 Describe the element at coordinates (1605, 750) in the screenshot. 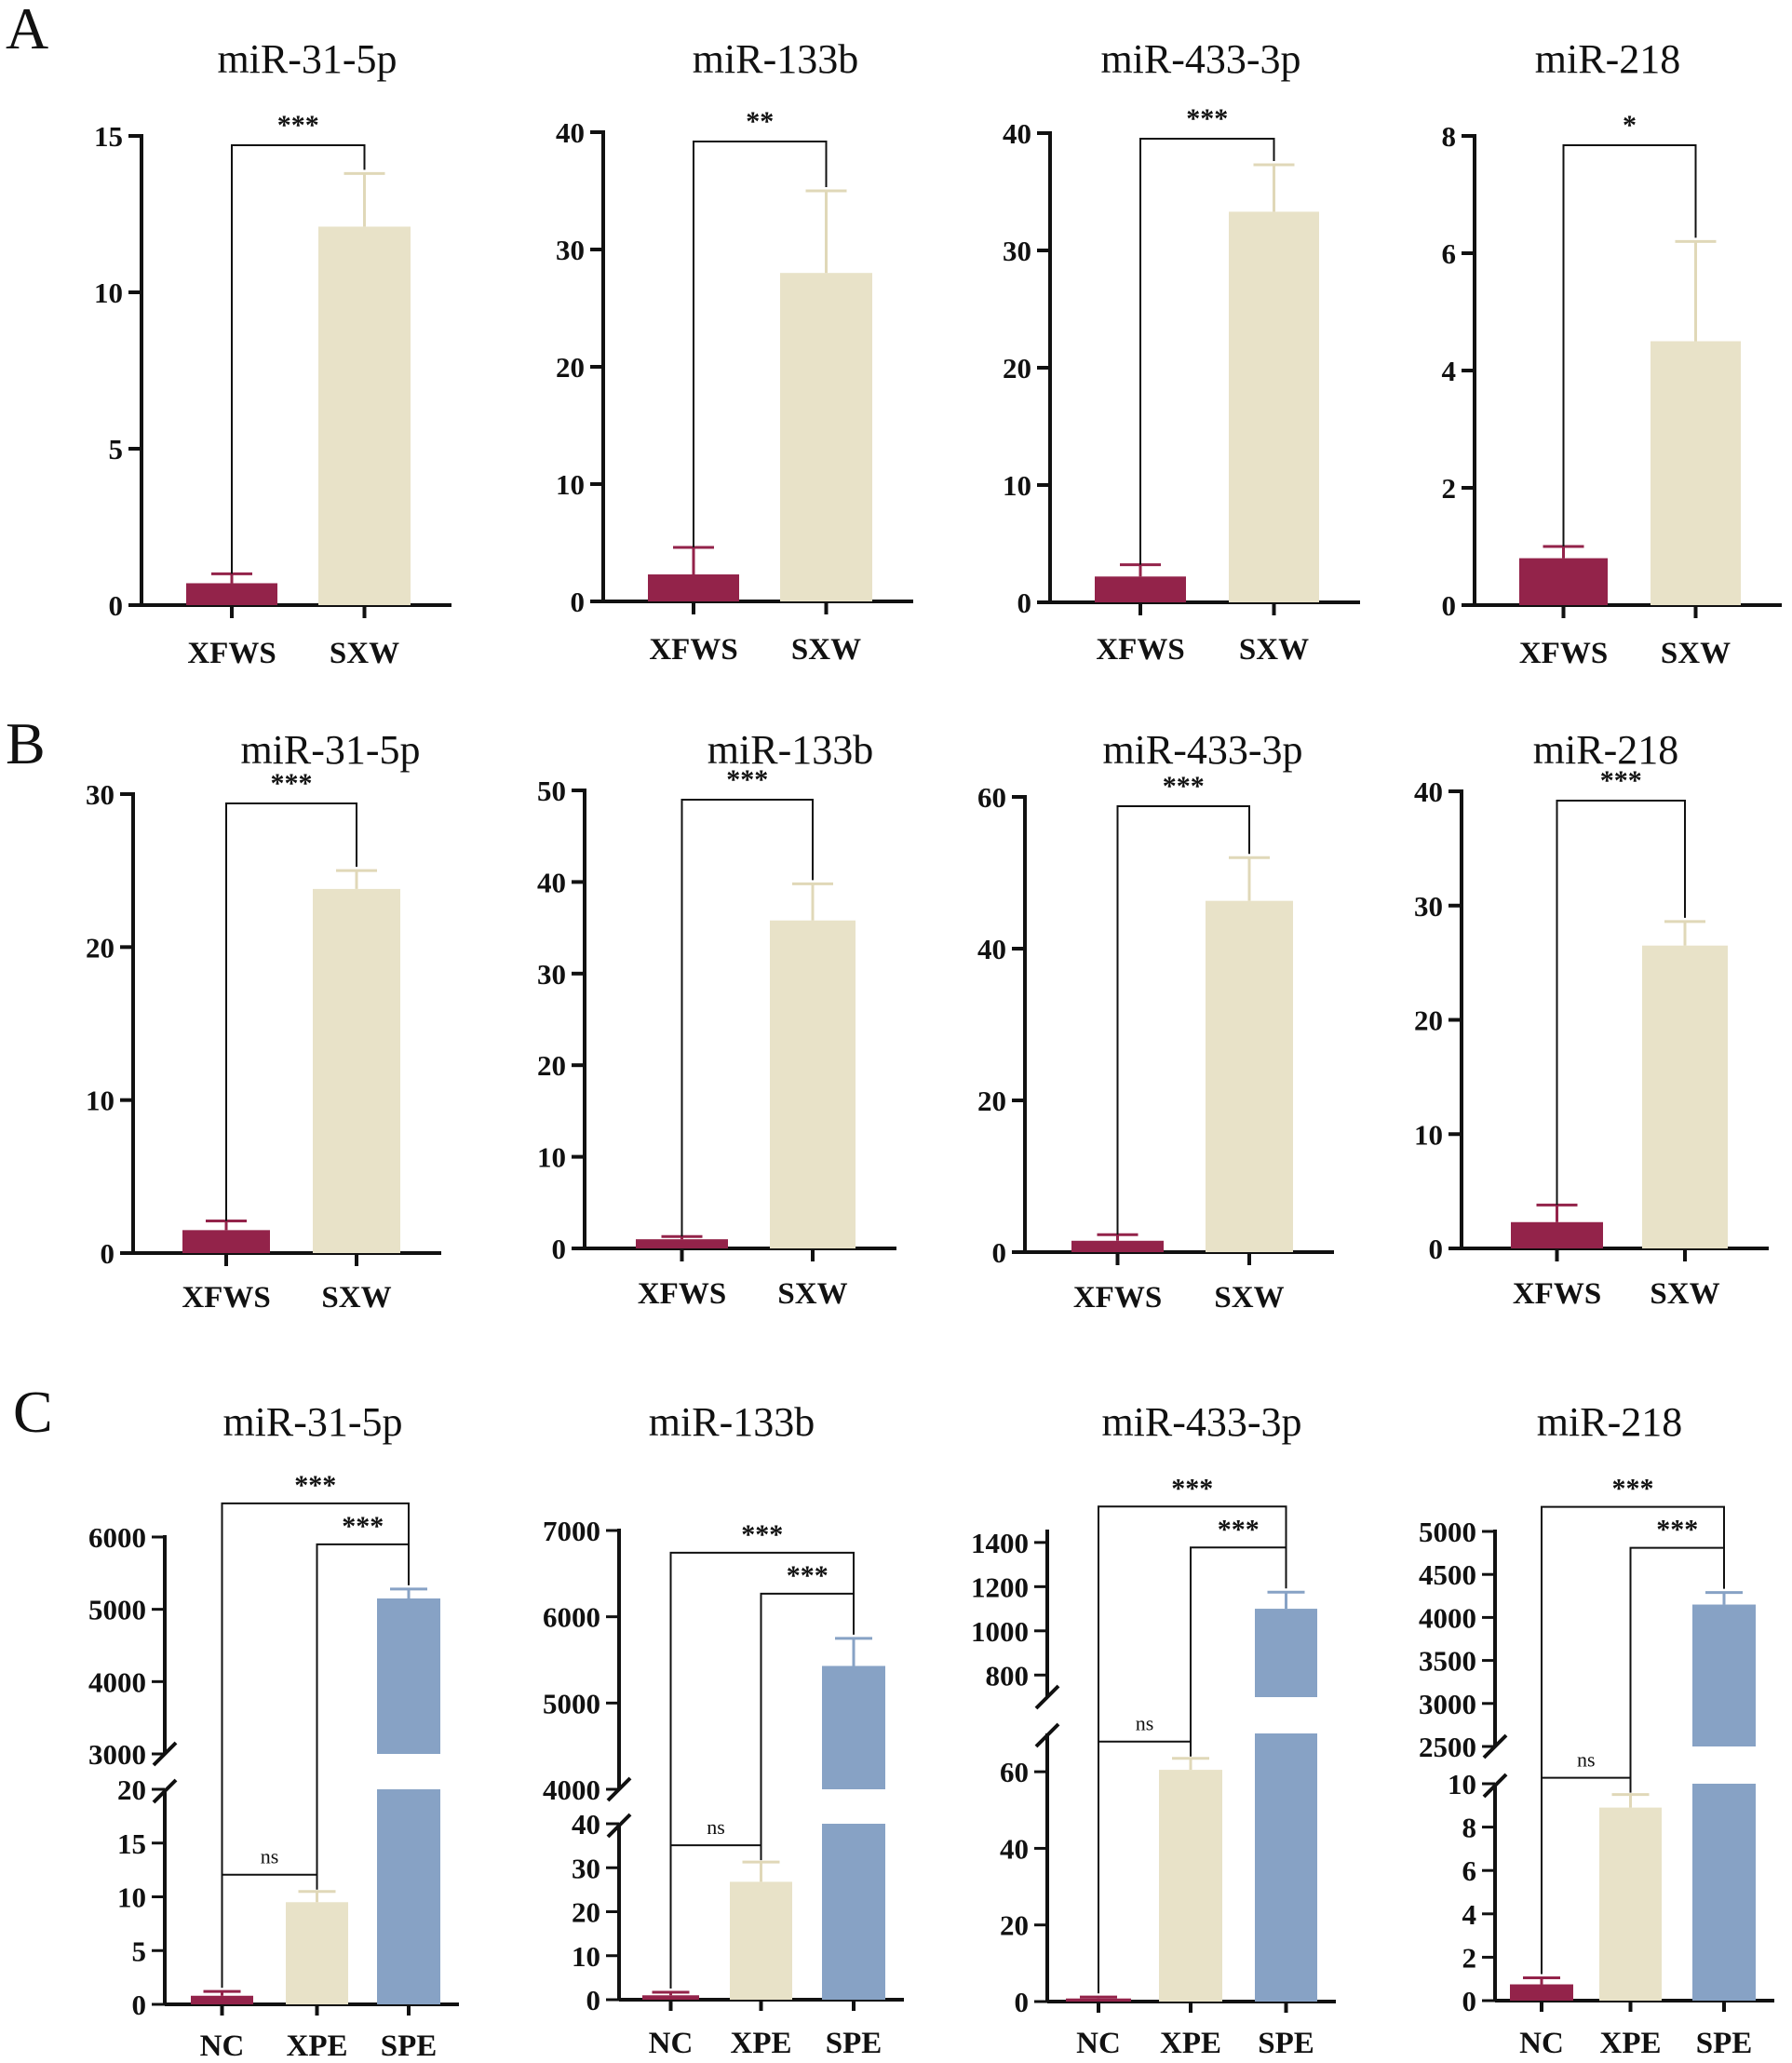

I see `chart-title: miR-218` at that location.